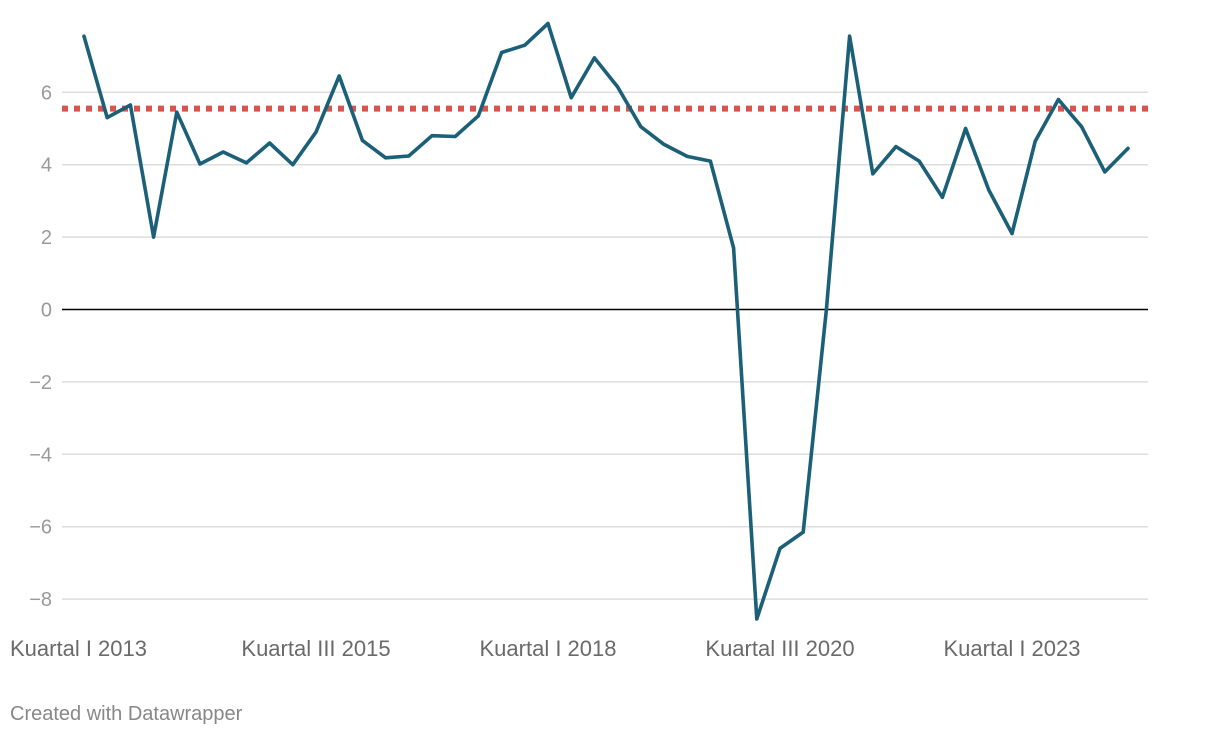  I want to click on y-tick-label: 2, so click(46, 238).